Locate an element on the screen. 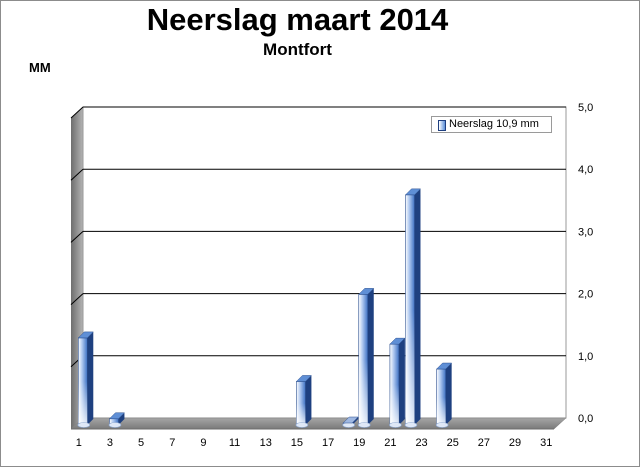 This screenshot has height=467, width=640. legend-swatch is located at coordinates (442, 125).